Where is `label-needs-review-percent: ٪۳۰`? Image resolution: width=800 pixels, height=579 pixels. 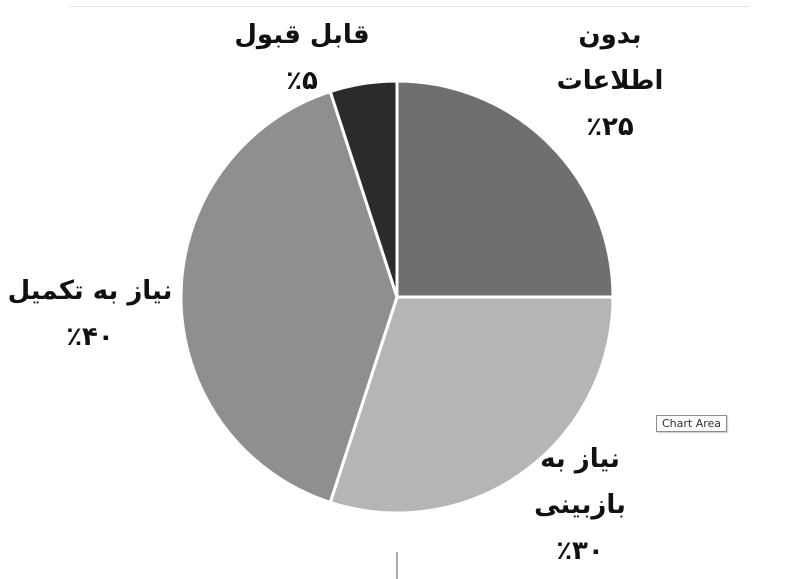
label-needs-review-percent: ٪۳۰ is located at coordinates (580, 551).